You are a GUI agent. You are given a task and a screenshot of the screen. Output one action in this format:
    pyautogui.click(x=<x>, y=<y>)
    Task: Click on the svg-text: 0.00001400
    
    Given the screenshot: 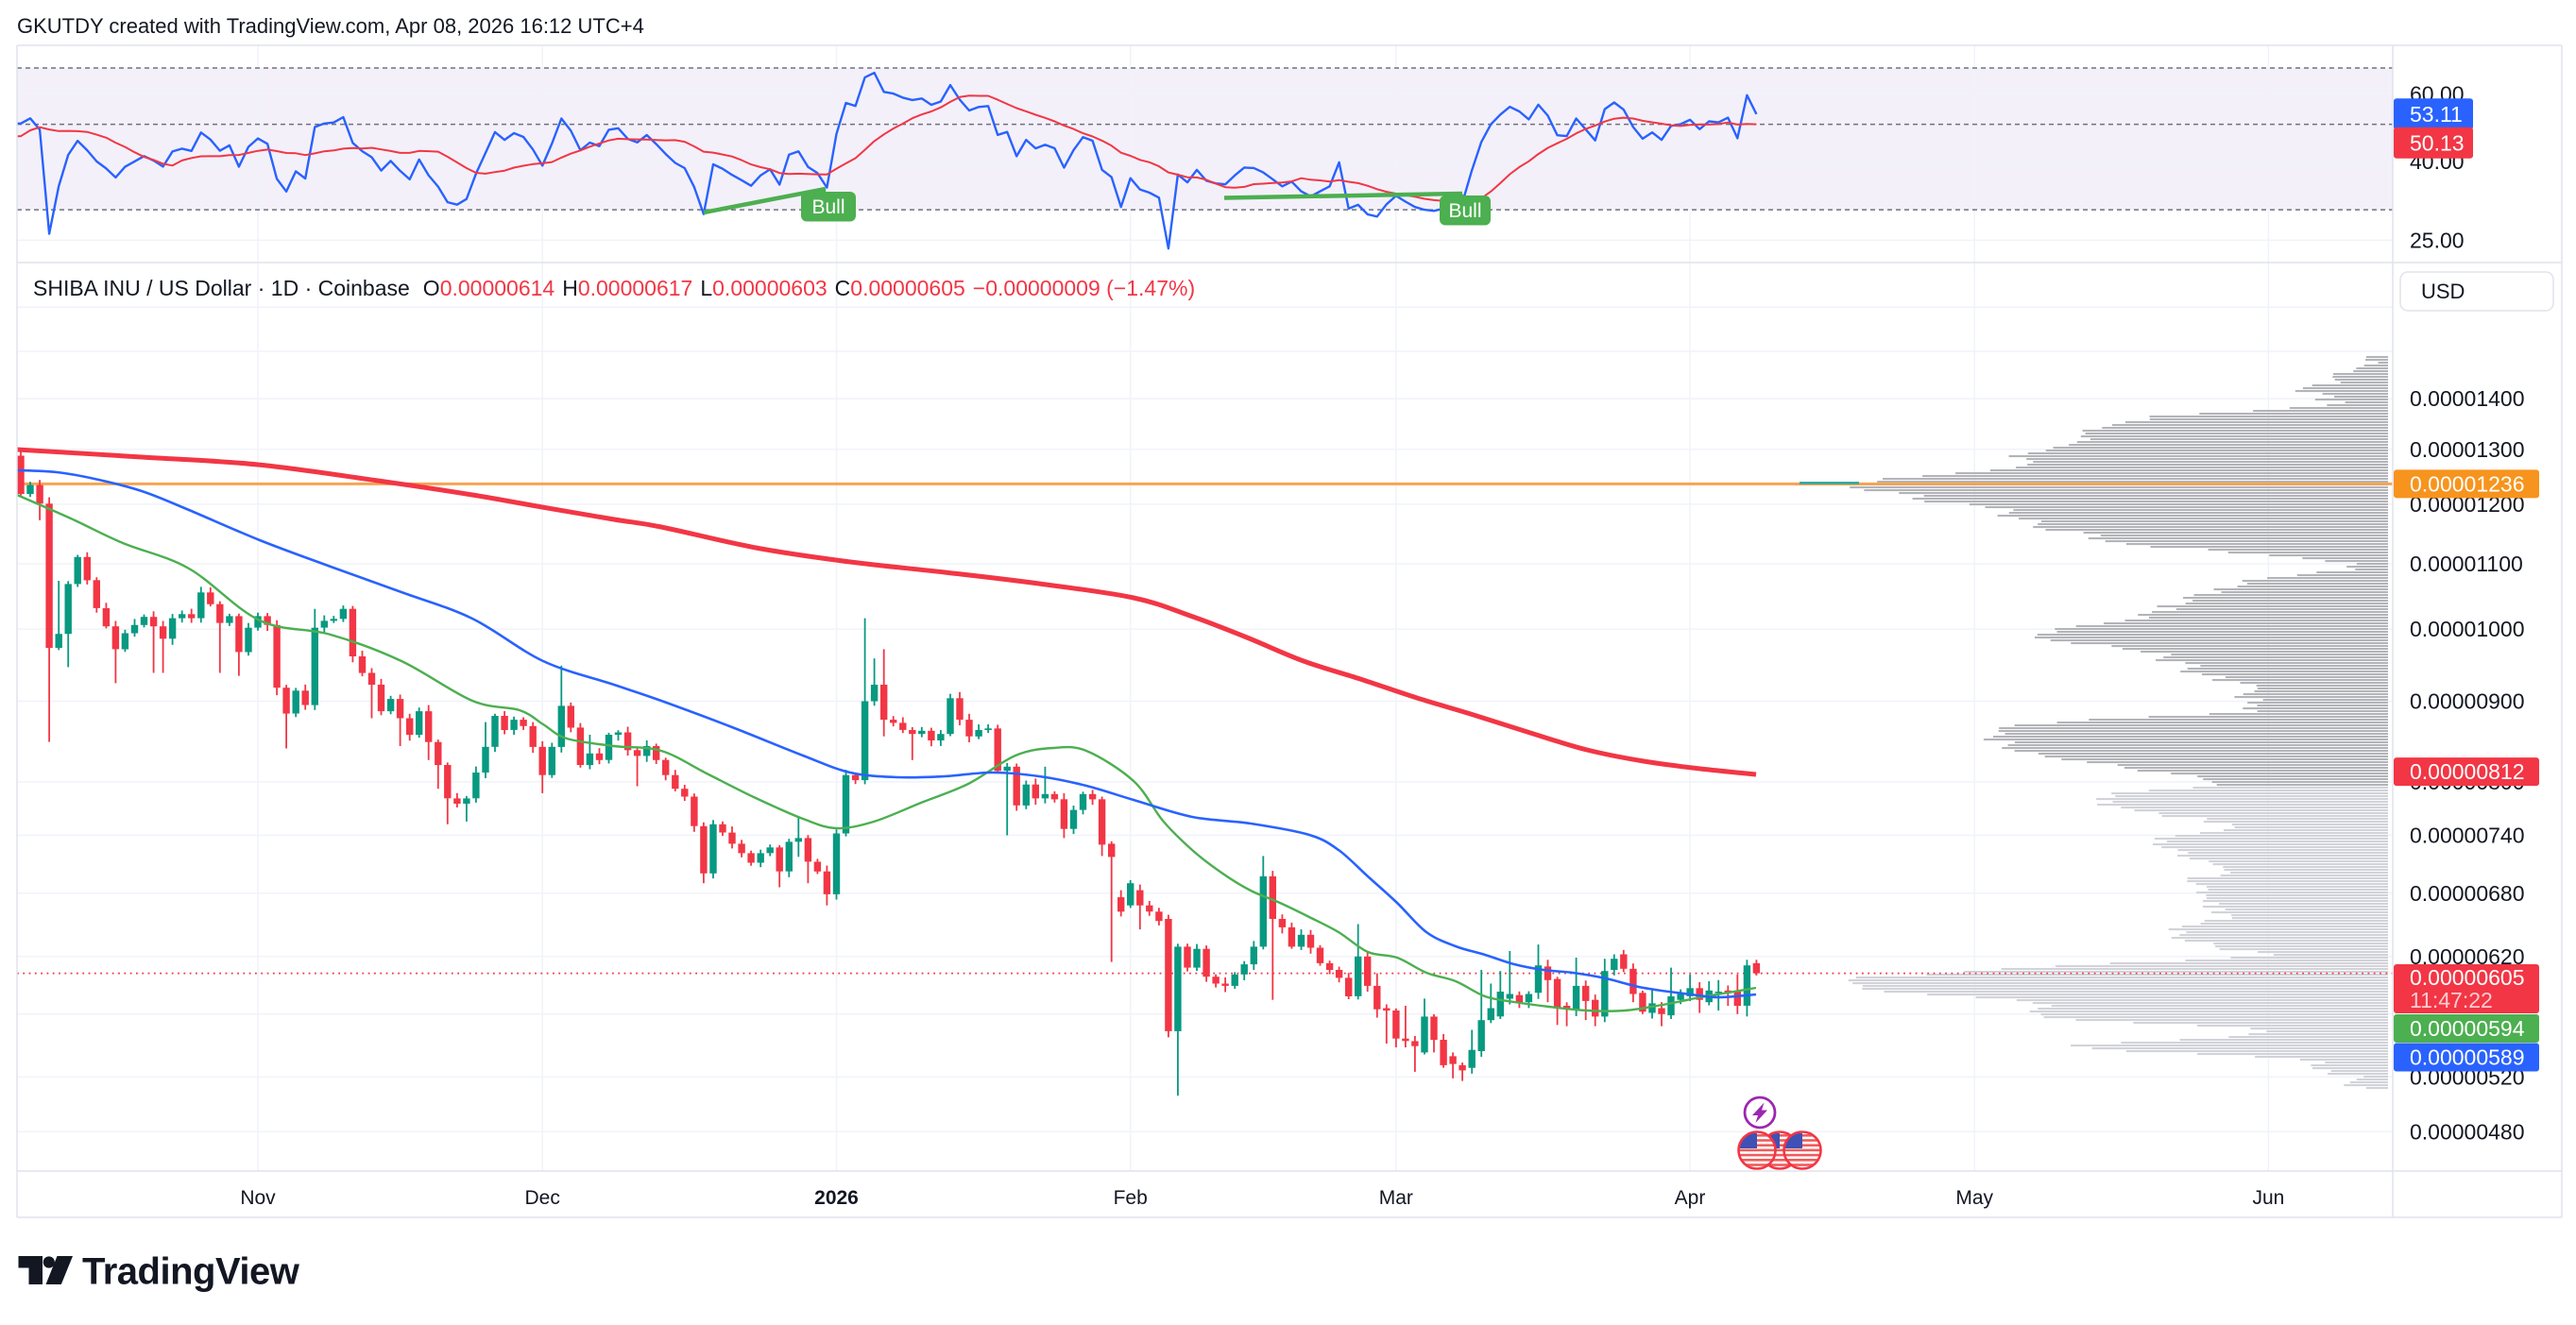 What is the action you would take?
    pyautogui.click(x=2467, y=398)
    